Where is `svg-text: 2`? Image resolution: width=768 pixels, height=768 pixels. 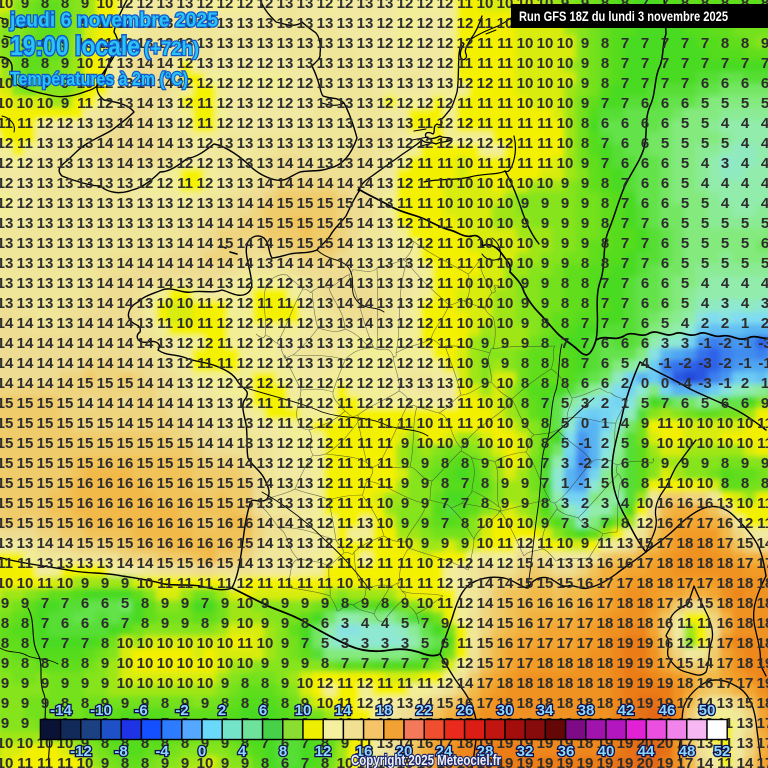
svg-text: 2 is located at coordinates (745, 383).